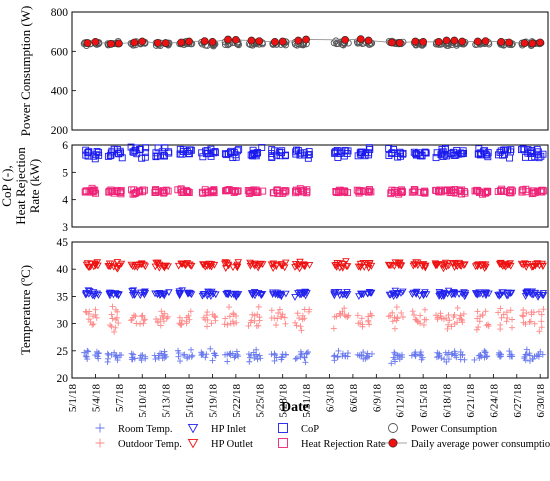 The height and width of the screenshot is (481, 550). Describe the element at coordinates (120, 398) in the screenshot. I see `x-tick-label: 5/7/18` at that location.